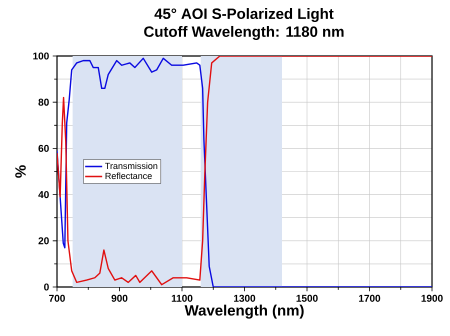 This screenshot has width=450, height=336. Describe the element at coordinates (369, 298) in the screenshot. I see `x-tick-label: 1700` at that location.